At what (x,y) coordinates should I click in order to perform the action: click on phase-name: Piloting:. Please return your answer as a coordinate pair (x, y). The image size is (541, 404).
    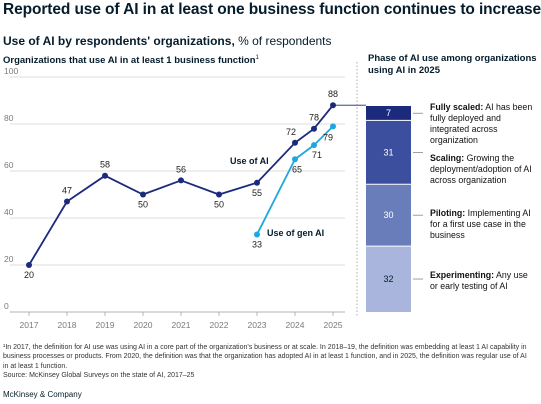
    Looking at the image, I should click on (448, 213).